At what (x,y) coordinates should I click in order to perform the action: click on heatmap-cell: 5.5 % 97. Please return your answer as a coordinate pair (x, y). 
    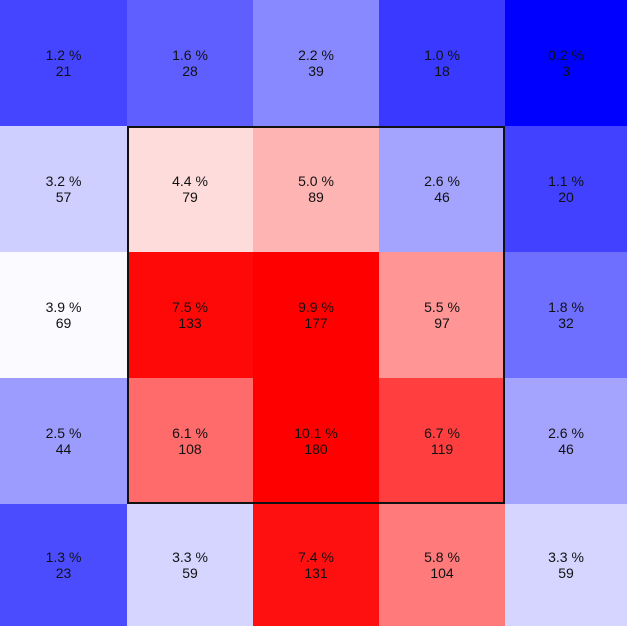
    Looking at the image, I should click on (442, 315).